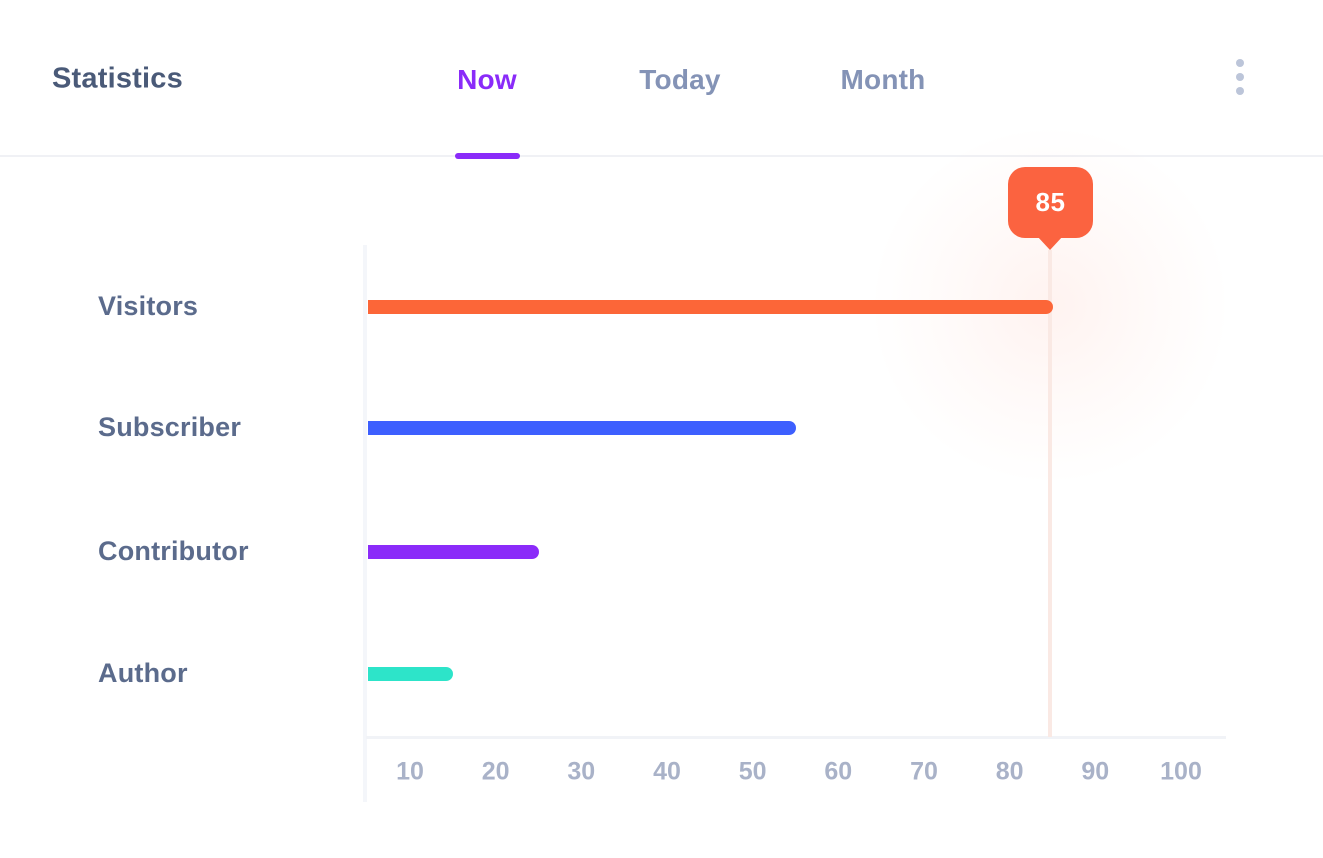 The height and width of the screenshot is (858, 1323). What do you see at coordinates (487, 80) in the screenshot?
I see `tab-now: Now` at bounding box center [487, 80].